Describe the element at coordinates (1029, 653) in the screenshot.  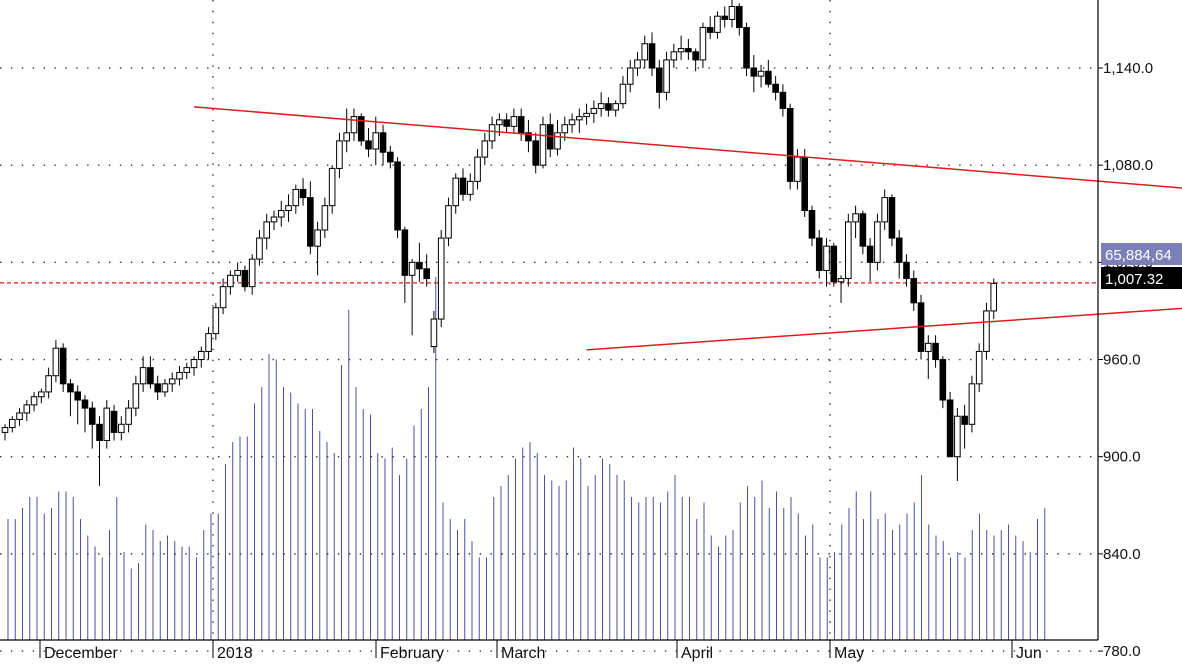
I see `x-tick-label: Jun` at that location.